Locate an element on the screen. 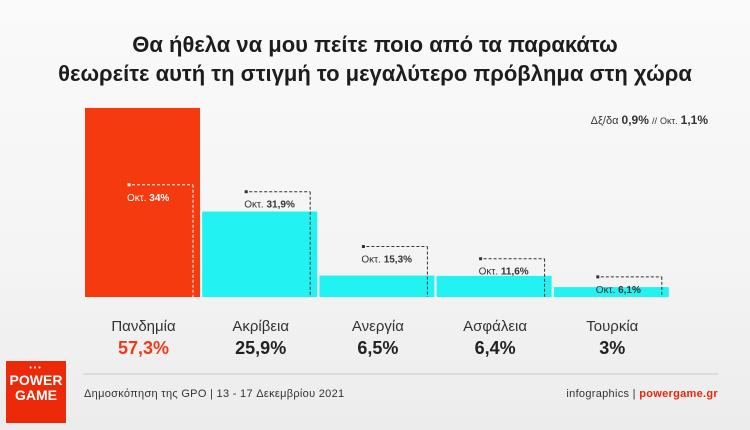  footer-divider is located at coordinates (400, 374).